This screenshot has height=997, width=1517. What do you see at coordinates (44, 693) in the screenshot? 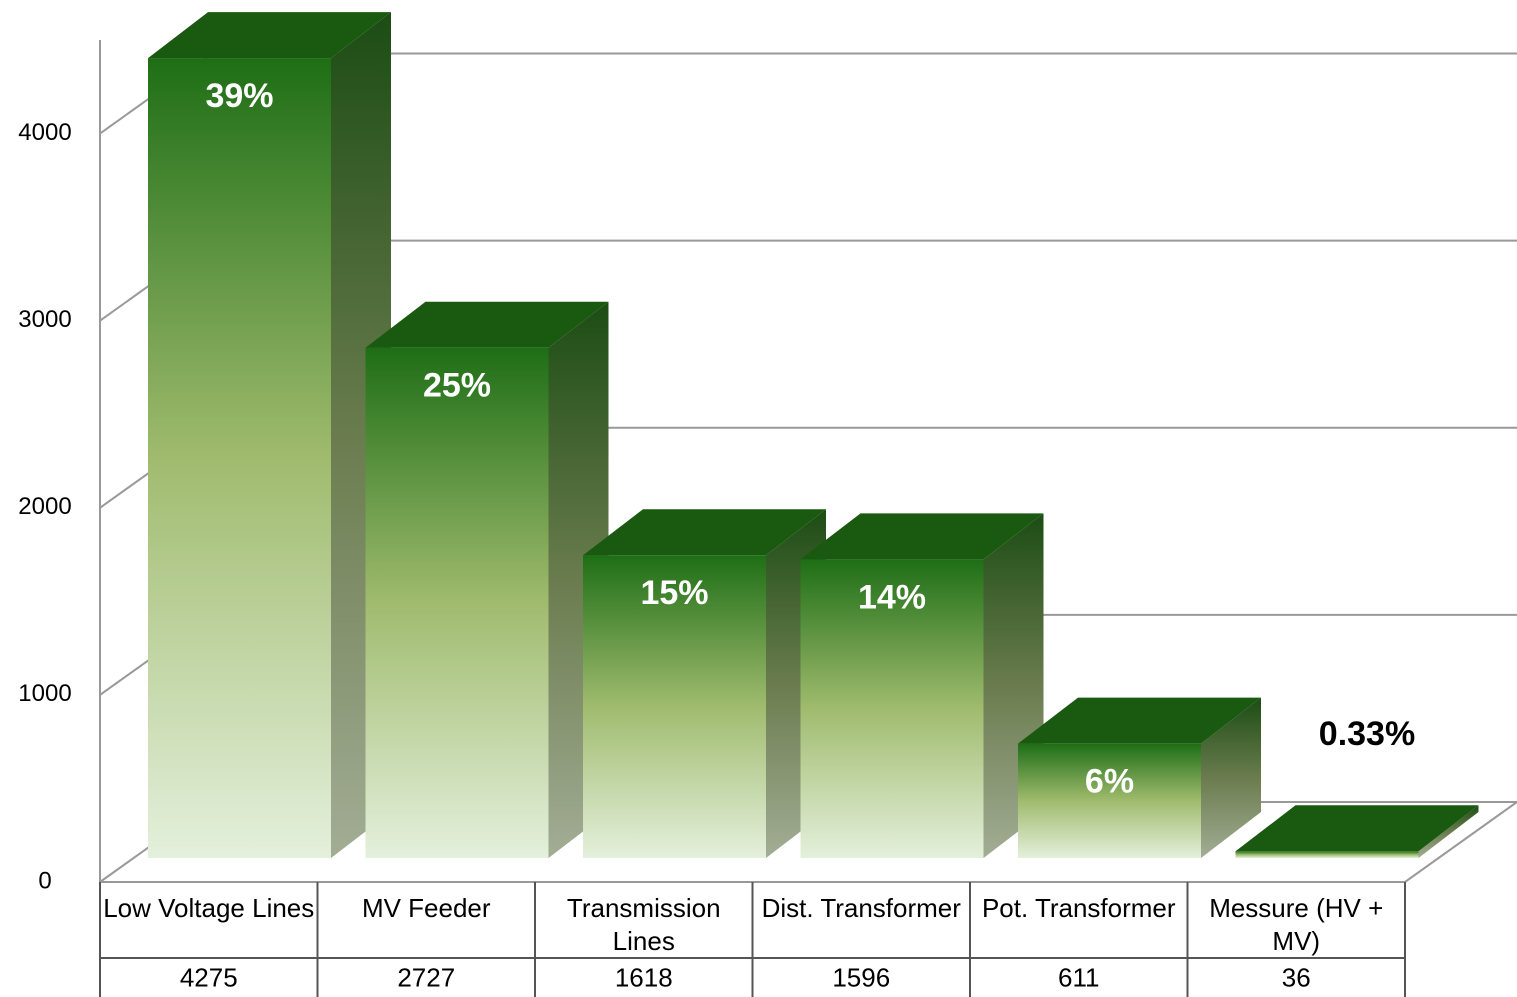
I see `y-tick-label: 1000` at bounding box center [44, 693].